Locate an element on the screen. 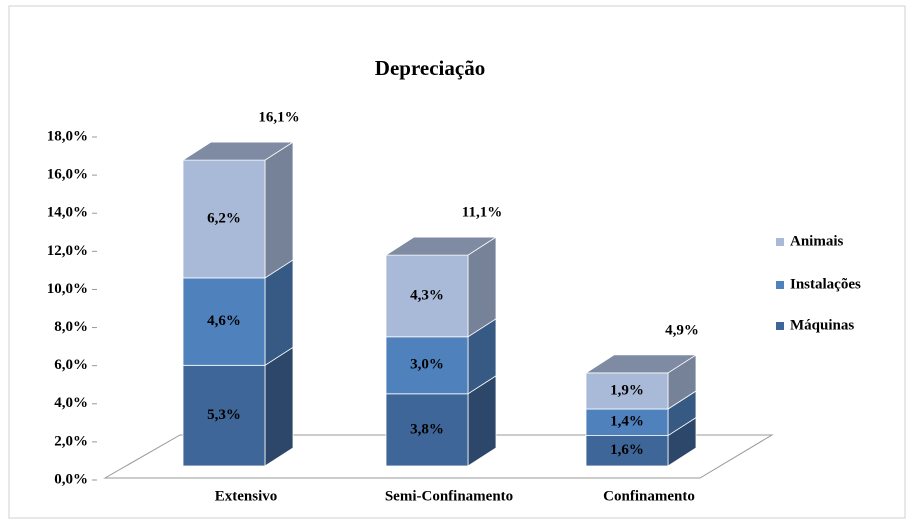 Image resolution: width=909 pixels, height=524 pixels. y-tick-label: 18,0% is located at coordinates (67, 136).